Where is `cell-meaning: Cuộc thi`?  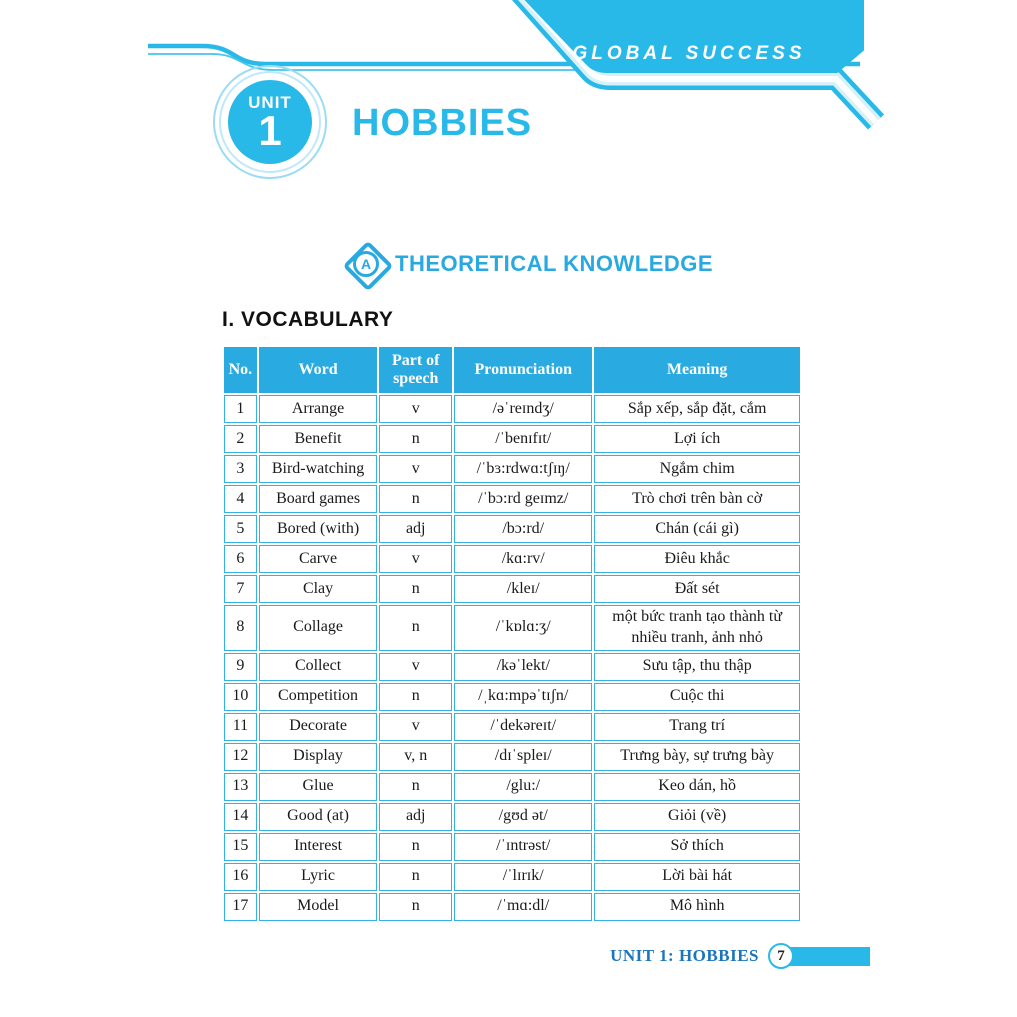
cell-meaning: Cuộc thi is located at coordinates (697, 696).